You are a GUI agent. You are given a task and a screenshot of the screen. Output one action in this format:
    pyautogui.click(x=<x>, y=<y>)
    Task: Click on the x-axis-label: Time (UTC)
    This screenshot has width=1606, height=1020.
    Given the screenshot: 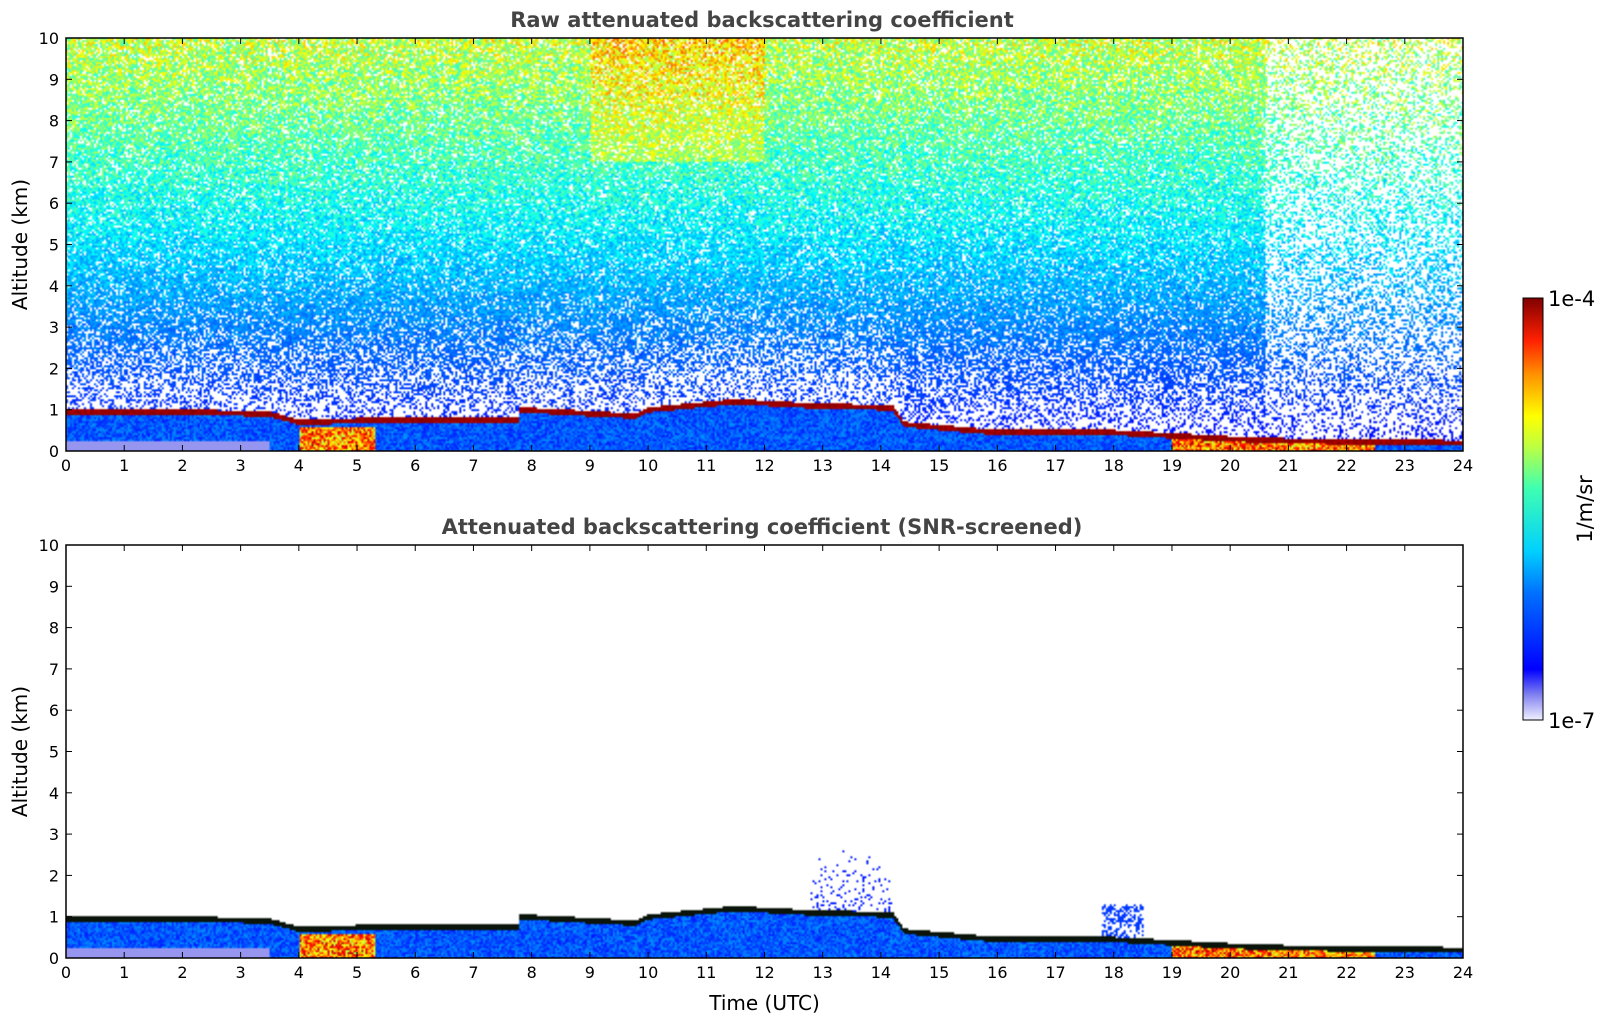 What is the action you would take?
    pyautogui.click(x=764, y=1003)
    